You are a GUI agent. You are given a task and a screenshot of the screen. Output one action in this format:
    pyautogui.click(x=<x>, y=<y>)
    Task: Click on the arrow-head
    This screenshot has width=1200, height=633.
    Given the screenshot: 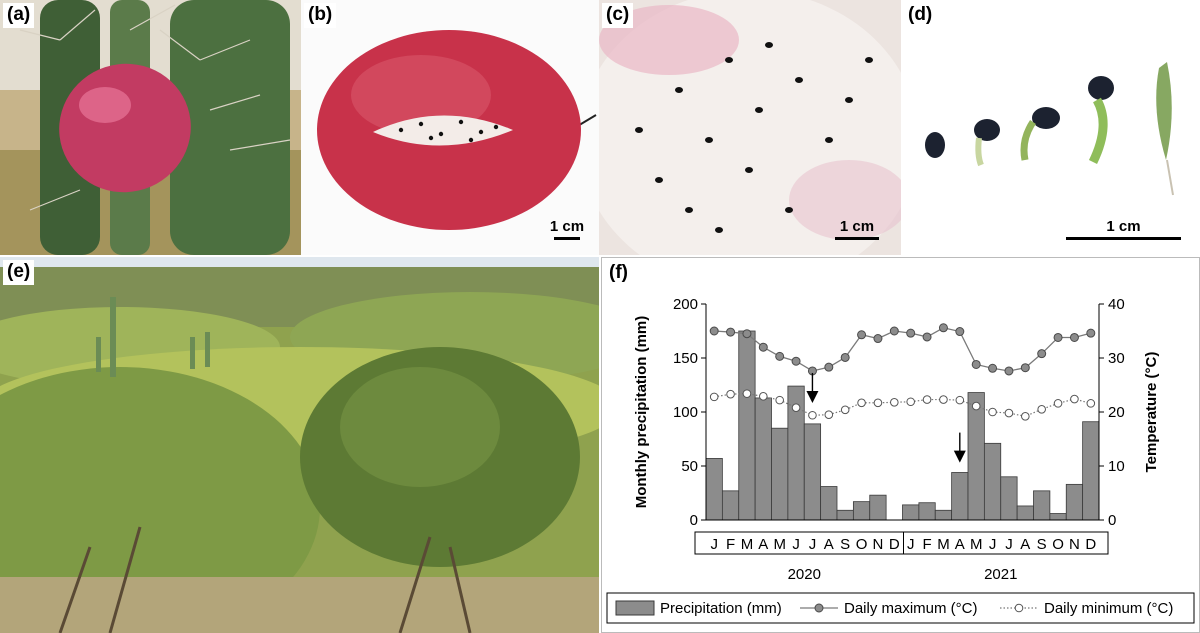 What is the action you would take?
    pyautogui.click(x=812, y=396)
    